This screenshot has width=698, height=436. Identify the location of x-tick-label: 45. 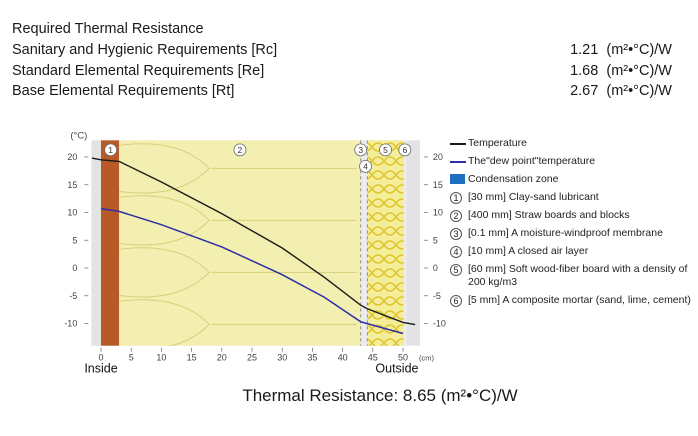
(373, 358).